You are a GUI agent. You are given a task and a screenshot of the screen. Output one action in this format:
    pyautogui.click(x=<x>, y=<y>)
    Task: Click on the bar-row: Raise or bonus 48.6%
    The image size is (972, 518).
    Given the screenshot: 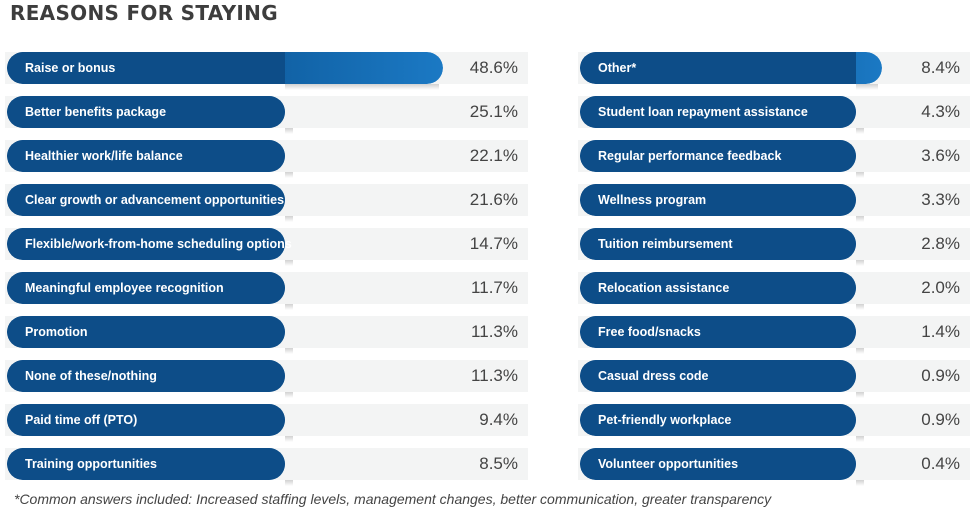 What is the action you would take?
    pyautogui.click(x=266, y=70)
    